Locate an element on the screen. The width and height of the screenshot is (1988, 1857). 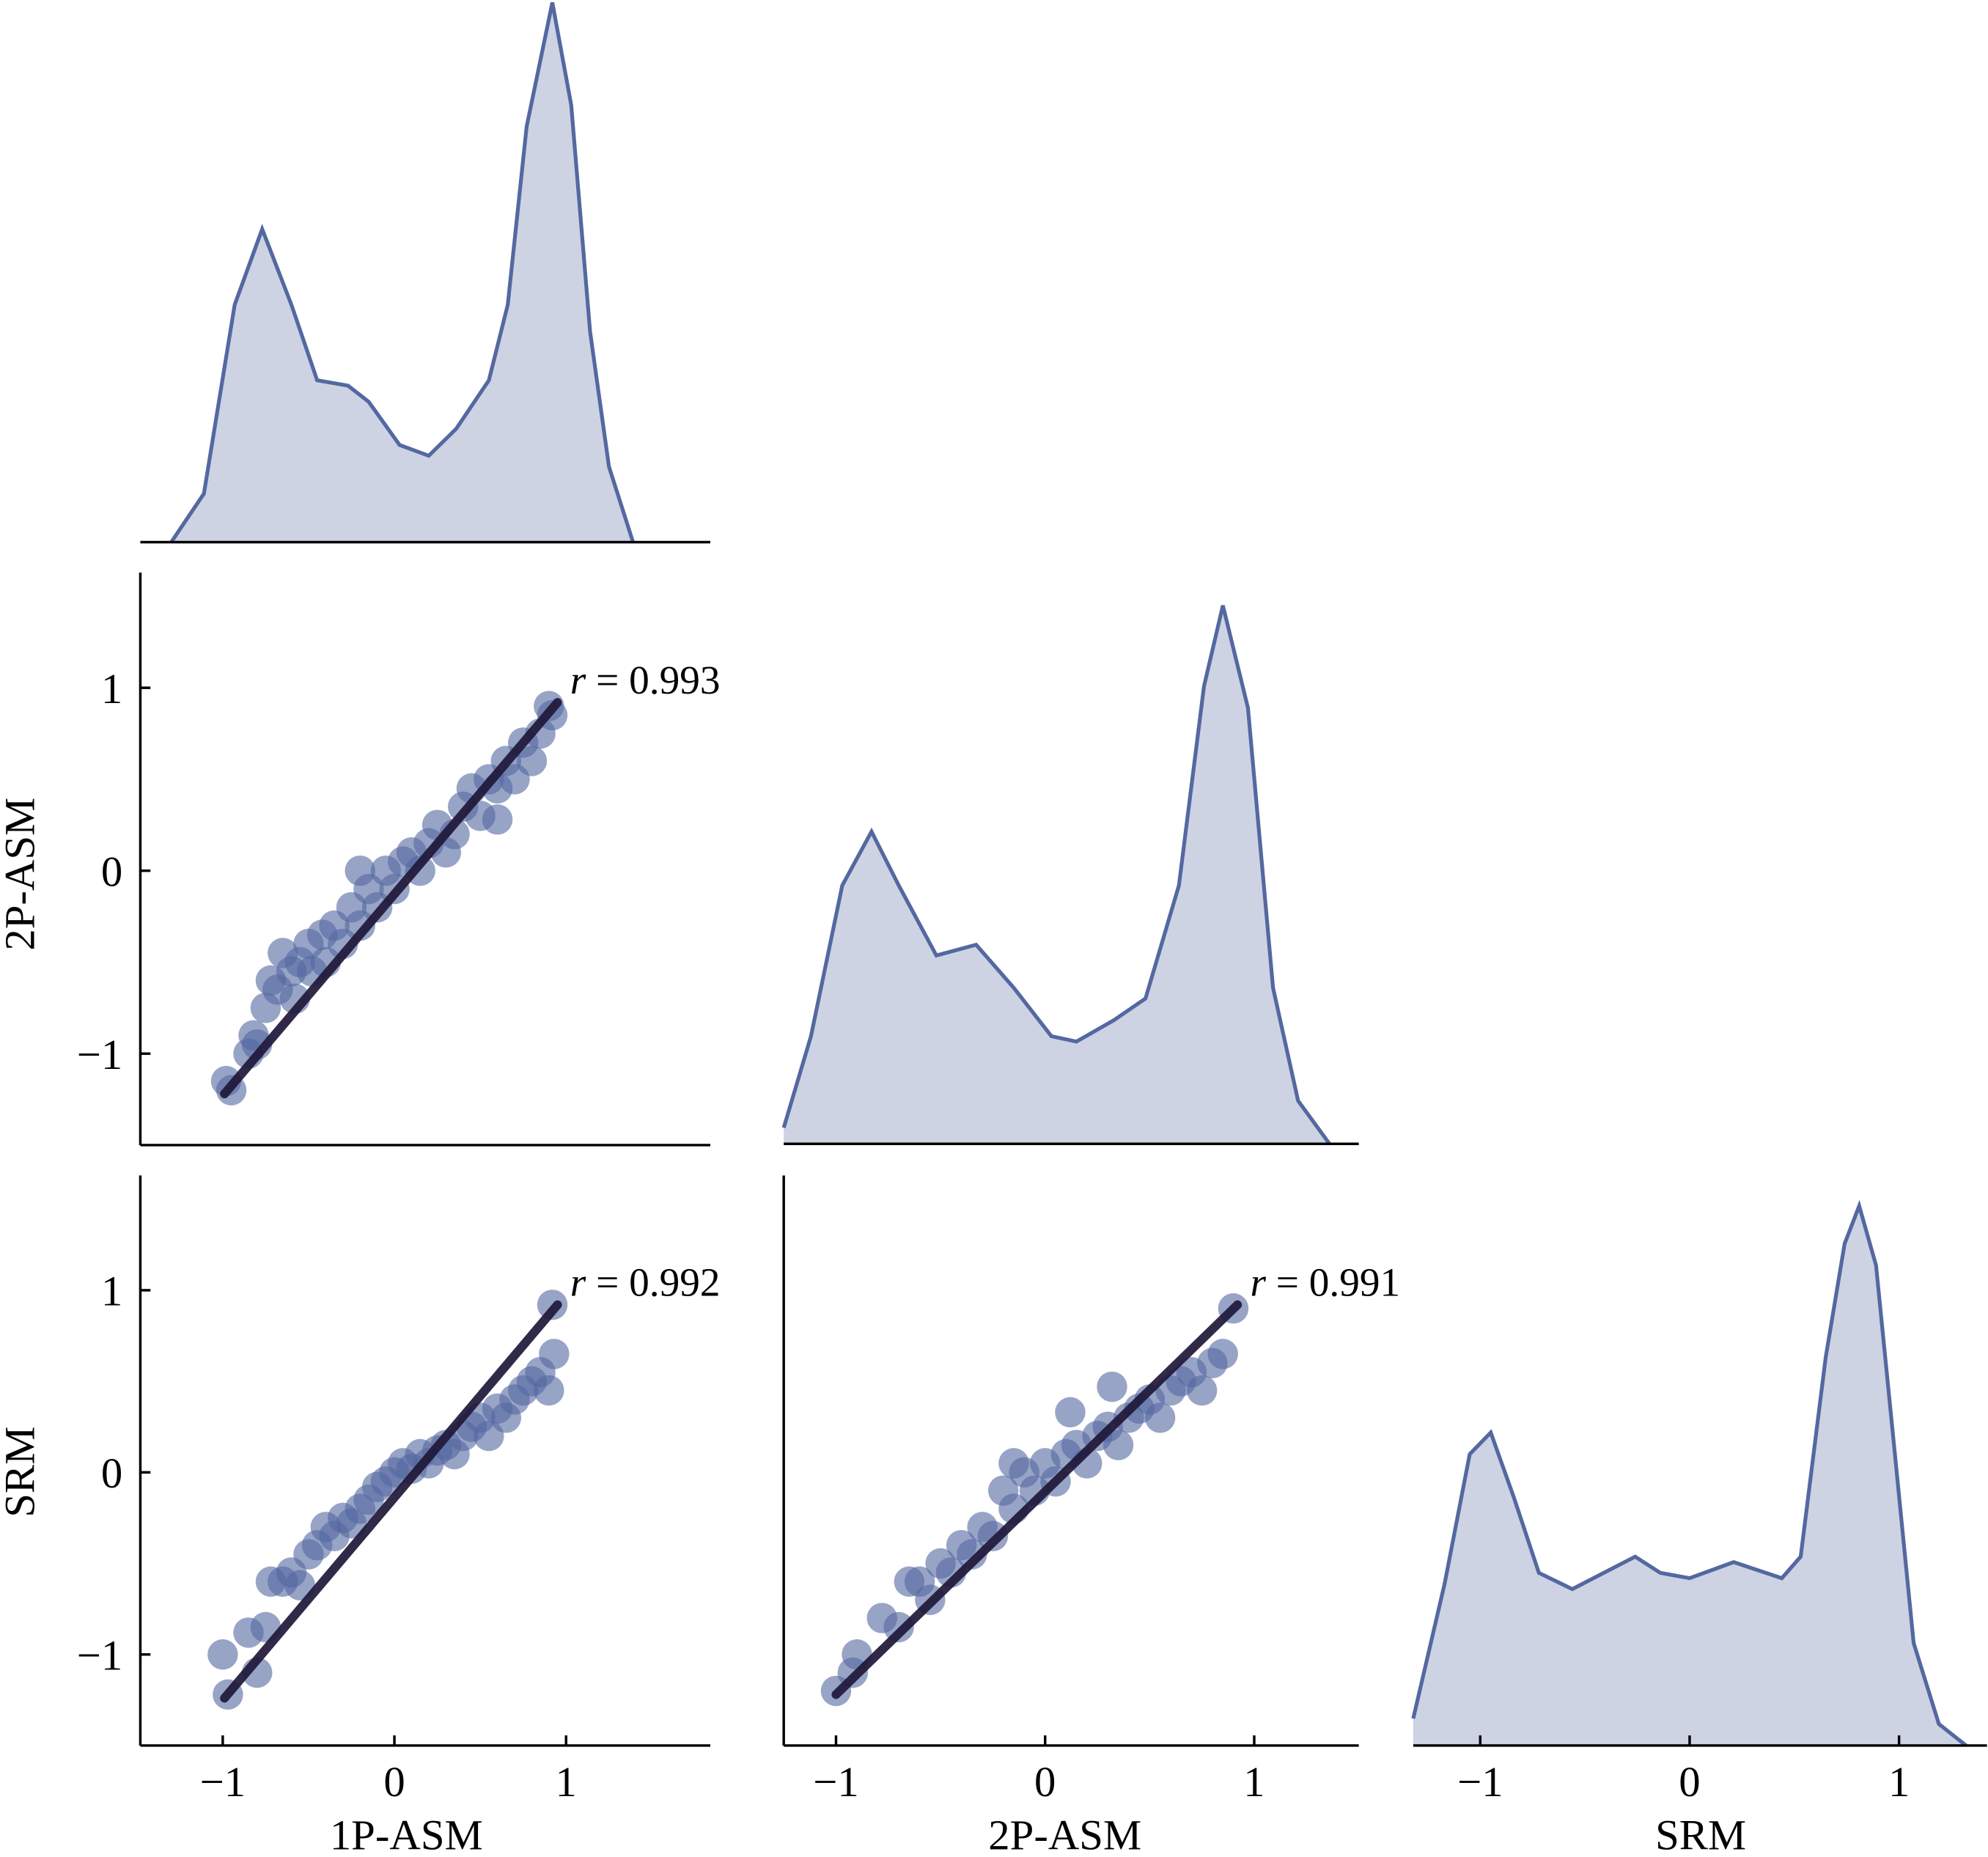
scatter-panel-srm-vs-2p-asm: r = 0.991 is located at coordinates (1091, 1461).